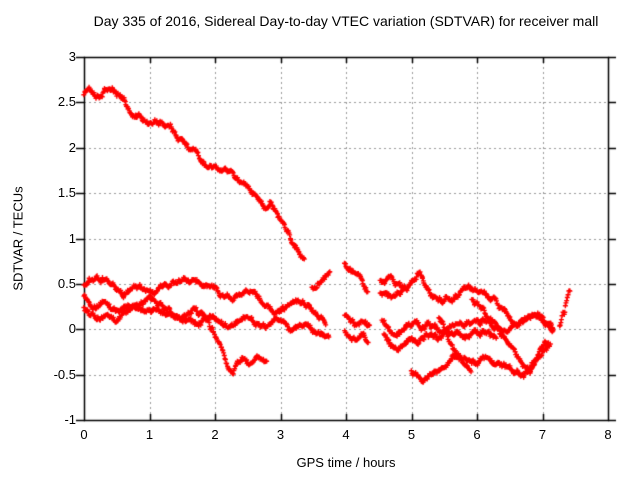  Describe the element at coordinates (346, 462) in the screenshot. I see `x-axis-label: GPS time / hours` at that location.